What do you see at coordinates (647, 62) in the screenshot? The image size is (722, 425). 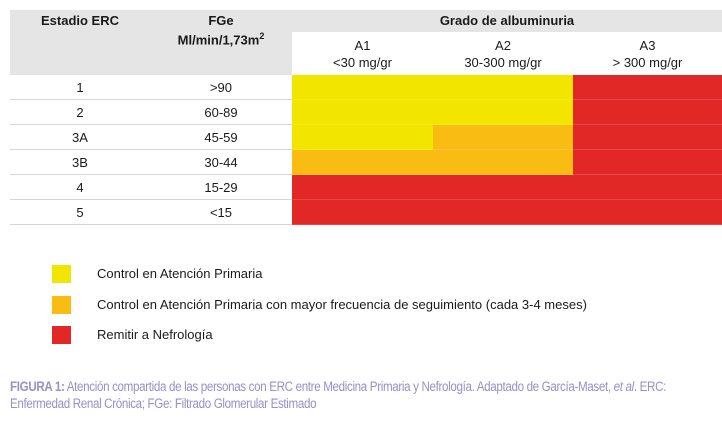 I see `level-range: > 300 mg/gr` at bounding box center [647, 62].